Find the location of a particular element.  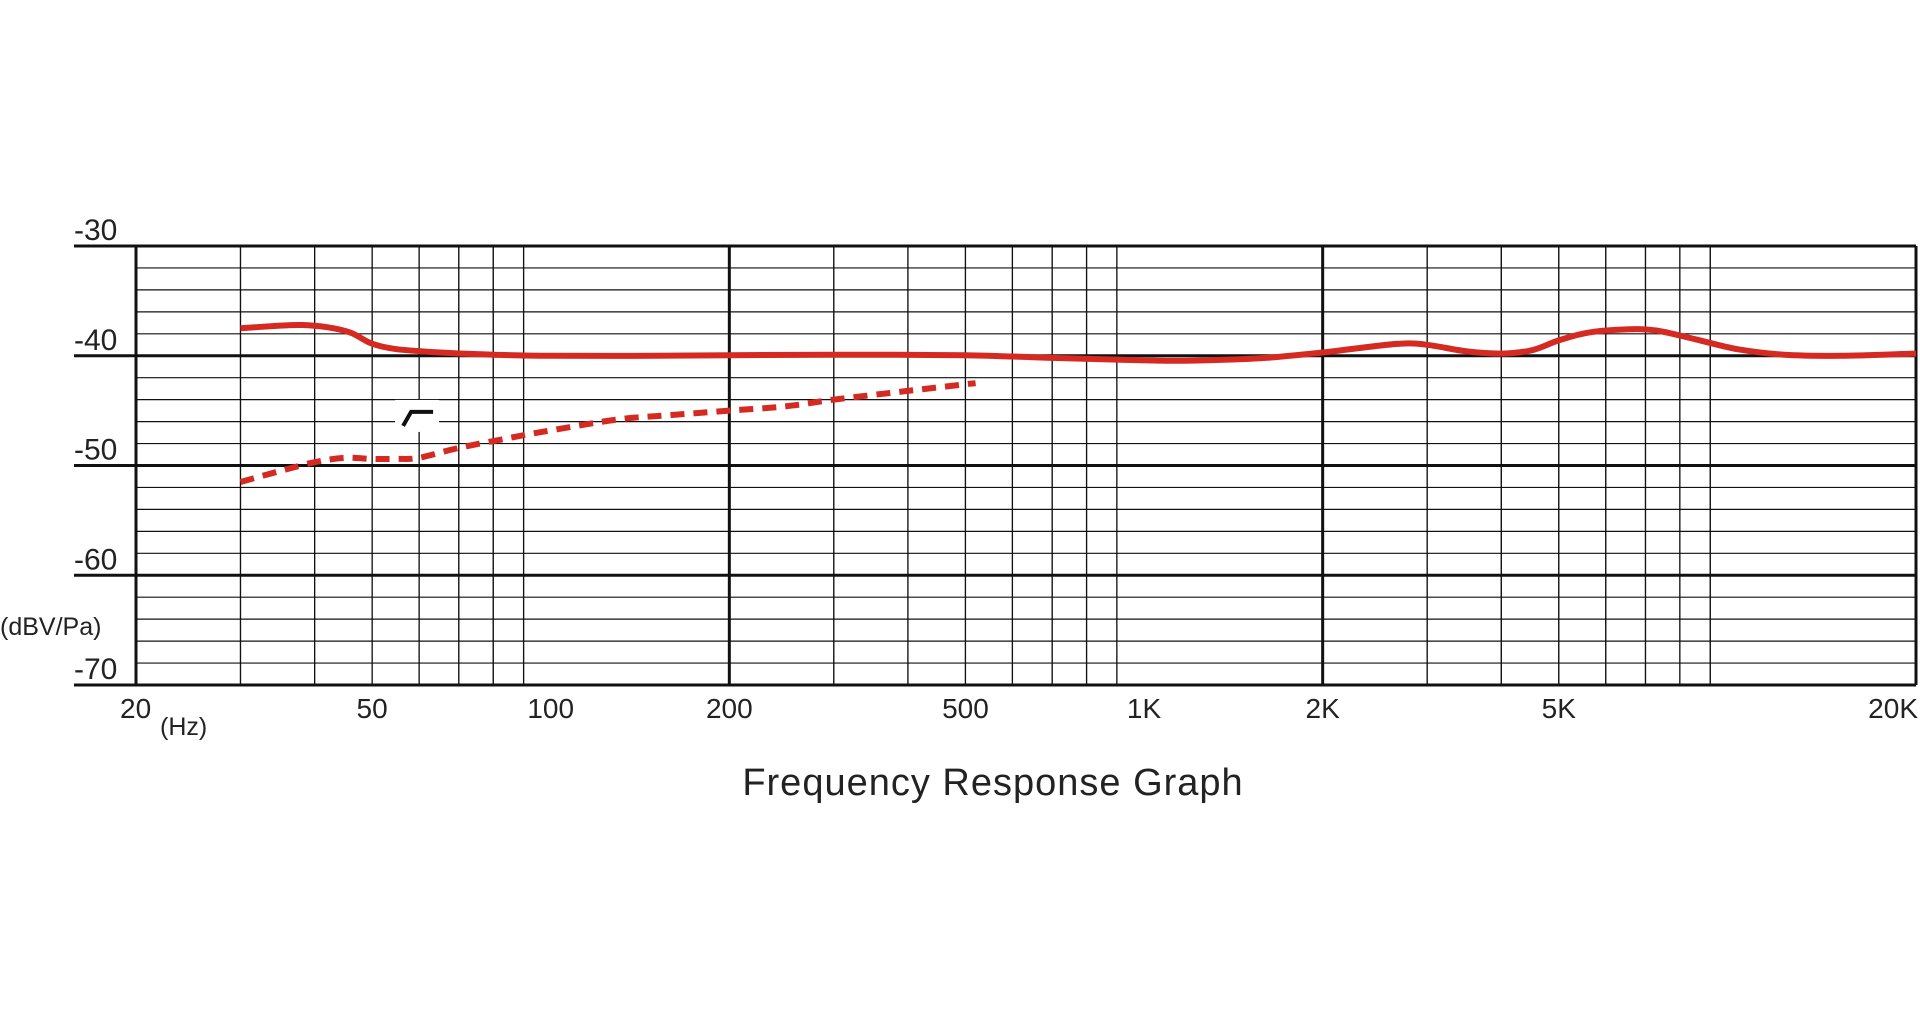

x-tick-label: 2K is located at coordinates (1323, 708).